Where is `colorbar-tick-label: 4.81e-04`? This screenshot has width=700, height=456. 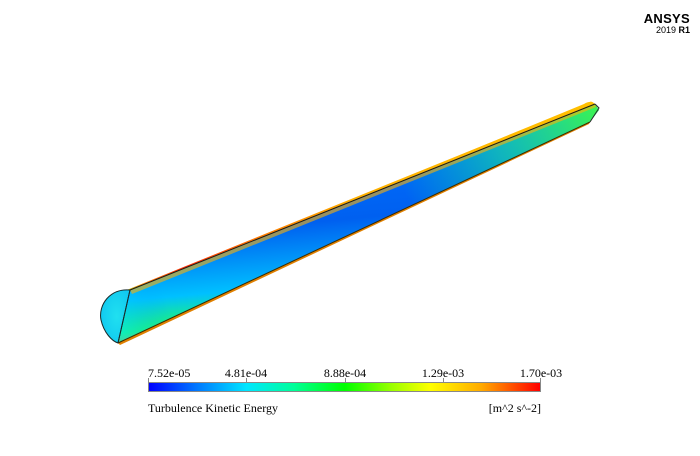
colorbar-tick-label: 4.81e-04 is located at coordinates (246, 373).